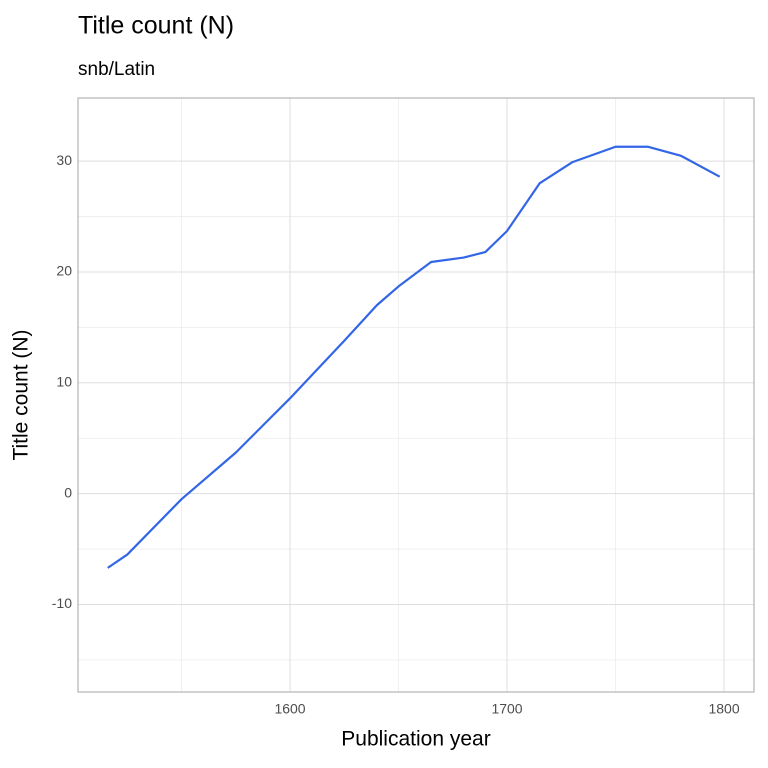 This screenshot has width=768, height=768. I want to click on y-tick-label: 20, so click(64, 271).